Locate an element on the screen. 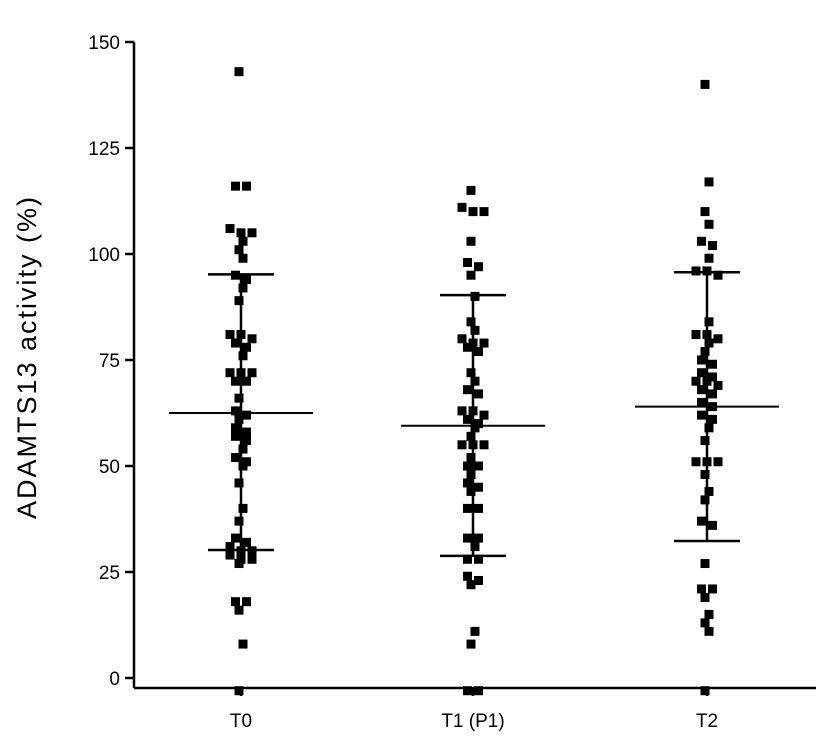  x-tick-label-t0: T0 is located at coordinates (241, 721).